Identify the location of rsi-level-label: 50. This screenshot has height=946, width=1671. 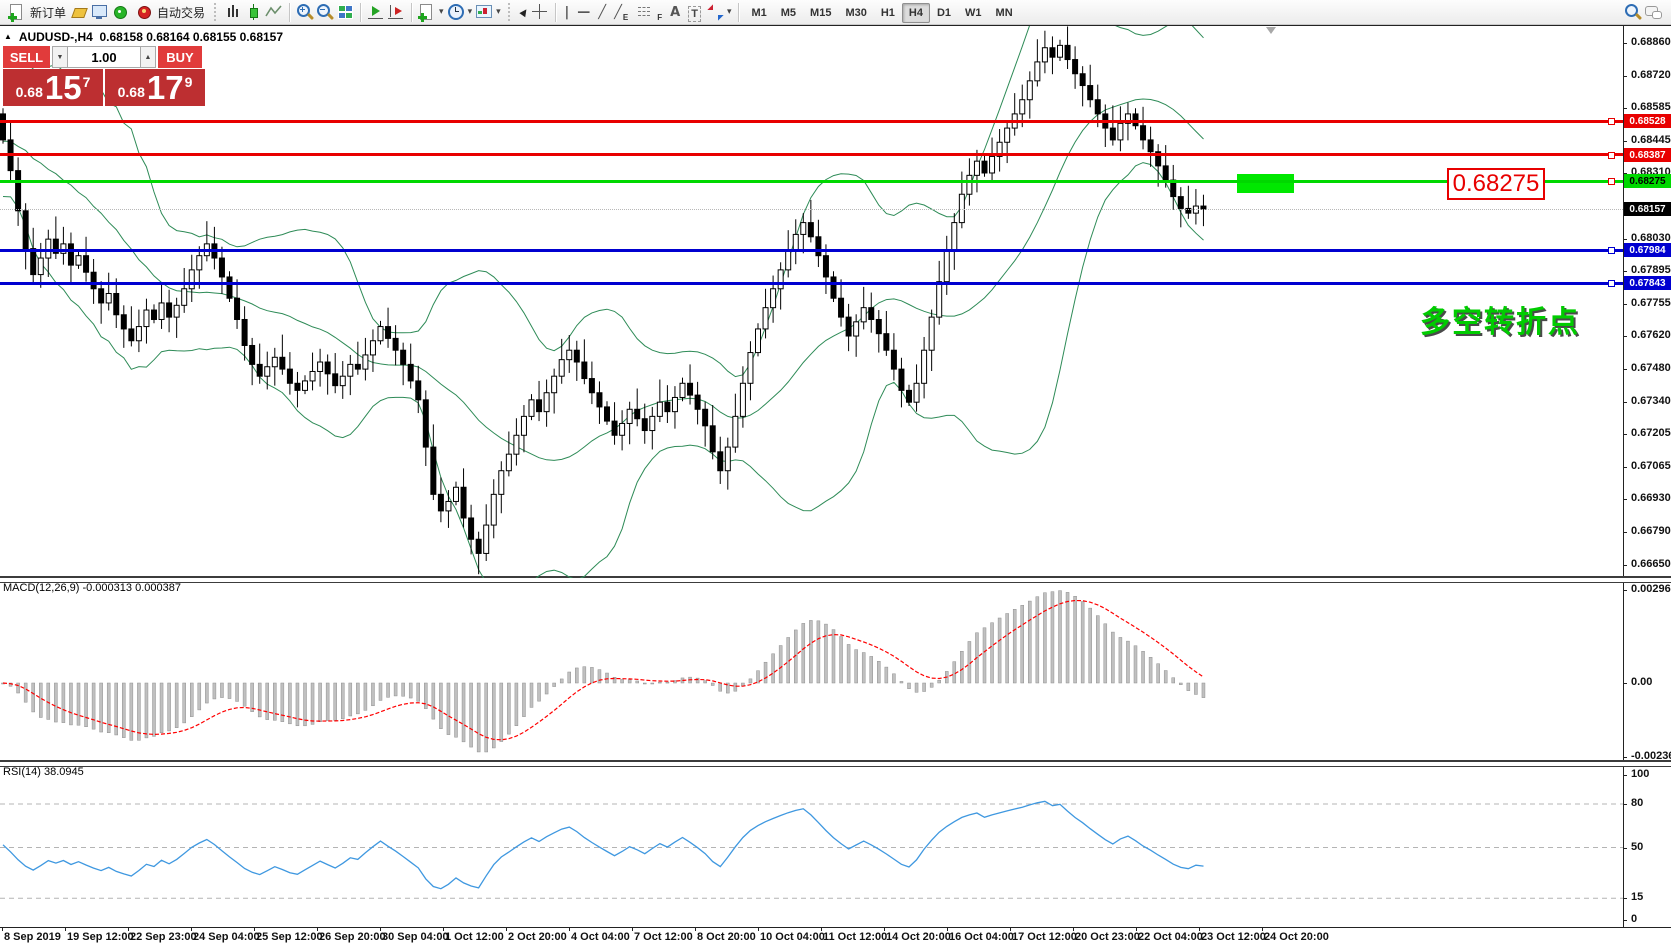
(1637, 847).